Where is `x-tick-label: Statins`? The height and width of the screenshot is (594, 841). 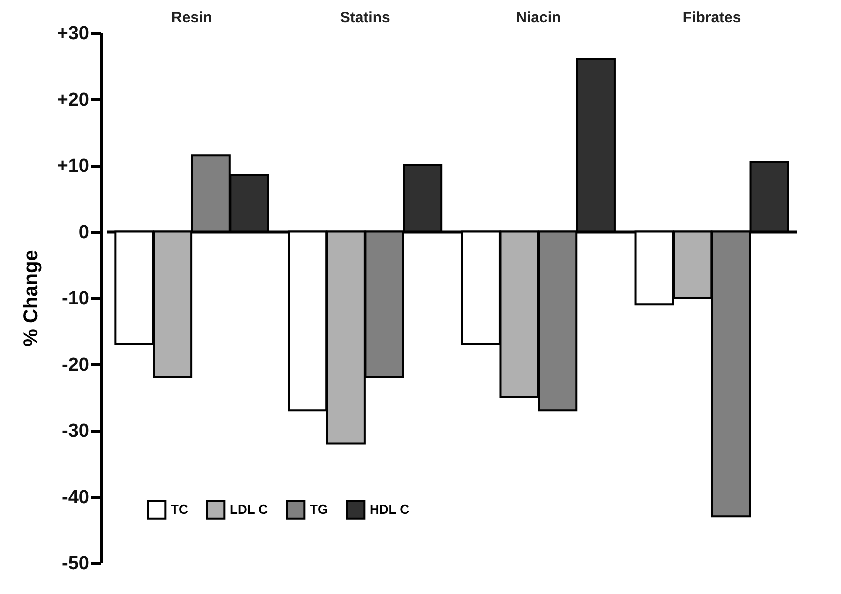 x-tick-label: Statins is located at coordinates (365, 18).